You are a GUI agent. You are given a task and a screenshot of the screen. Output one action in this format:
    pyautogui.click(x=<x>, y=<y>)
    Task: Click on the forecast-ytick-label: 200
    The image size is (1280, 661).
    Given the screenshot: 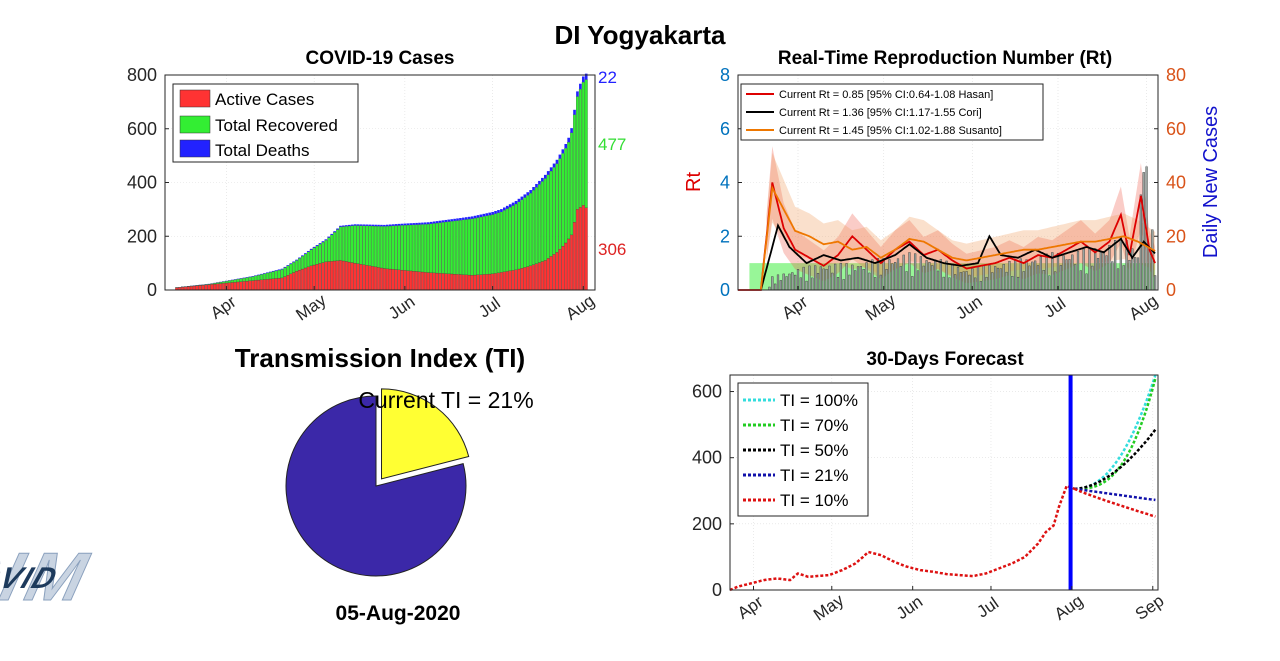 What is the action you would take?
    pyautogui.click(x=707, y=524)
    